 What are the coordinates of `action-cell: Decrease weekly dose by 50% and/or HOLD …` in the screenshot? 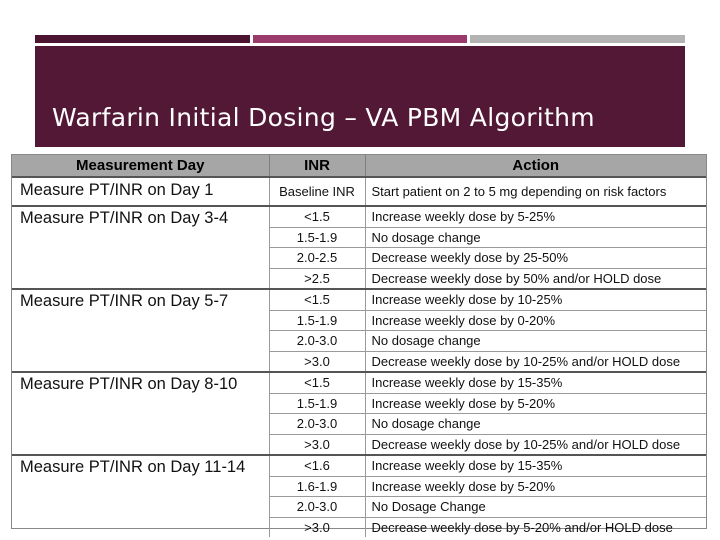 It's located at (535, 278).